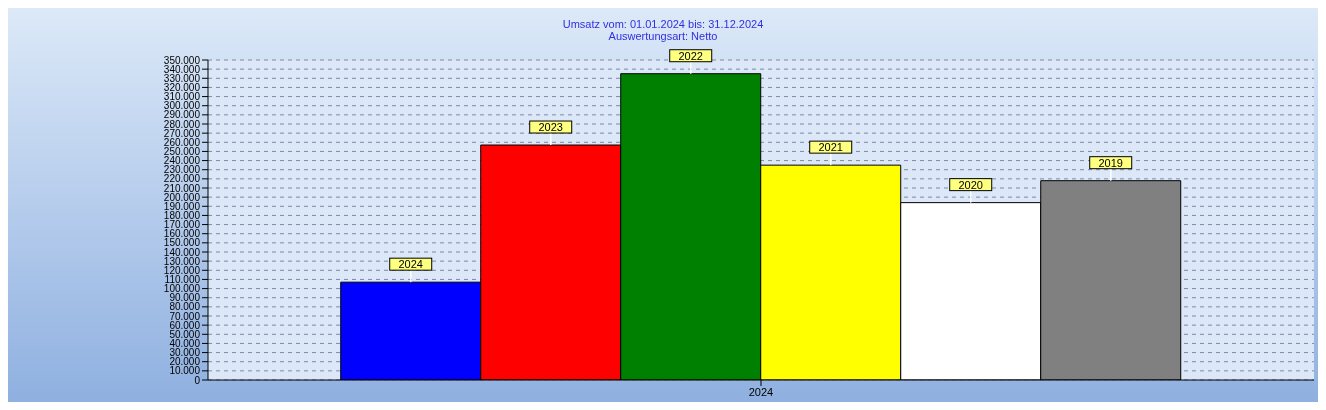 The width and height of the screenshot is (1326, 410). Describe the element at coordinates (185, 353) in the screenshot. I see `y-tick-label: 30.000` at that location.